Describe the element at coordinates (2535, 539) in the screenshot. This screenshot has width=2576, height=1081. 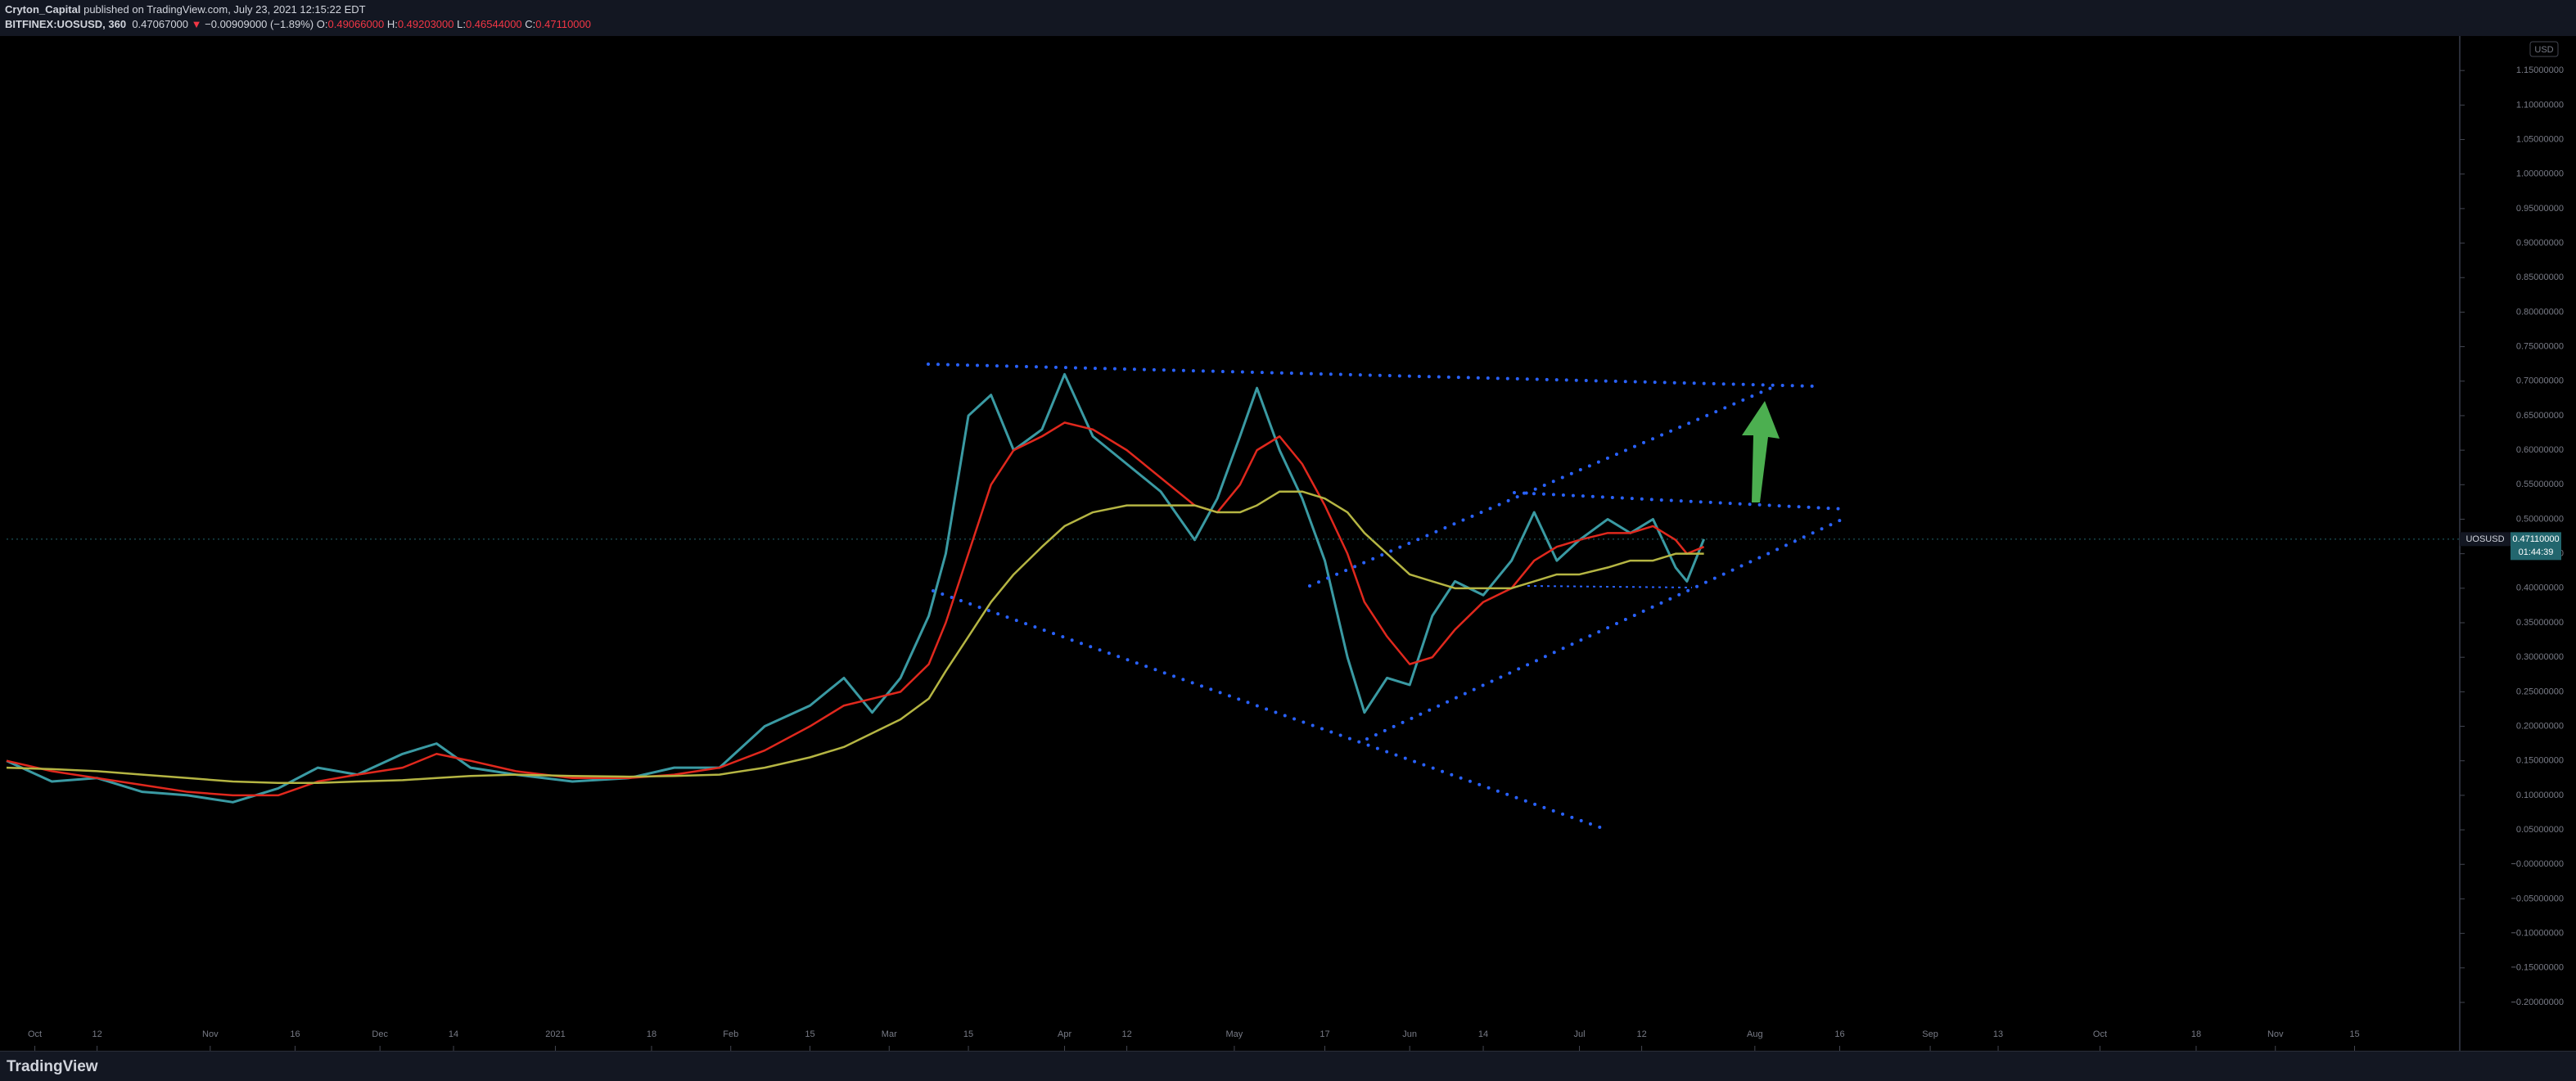
I see `tag-price: 0.47110000` at that location.